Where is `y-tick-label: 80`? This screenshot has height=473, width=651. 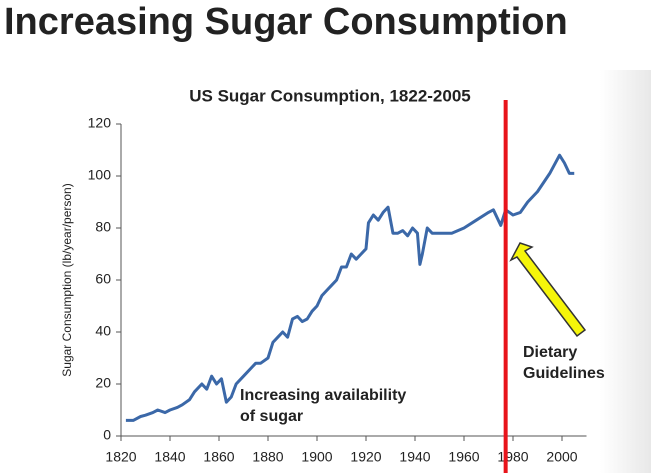 y-tick-label: 80 is located at coordinates (103, 227).